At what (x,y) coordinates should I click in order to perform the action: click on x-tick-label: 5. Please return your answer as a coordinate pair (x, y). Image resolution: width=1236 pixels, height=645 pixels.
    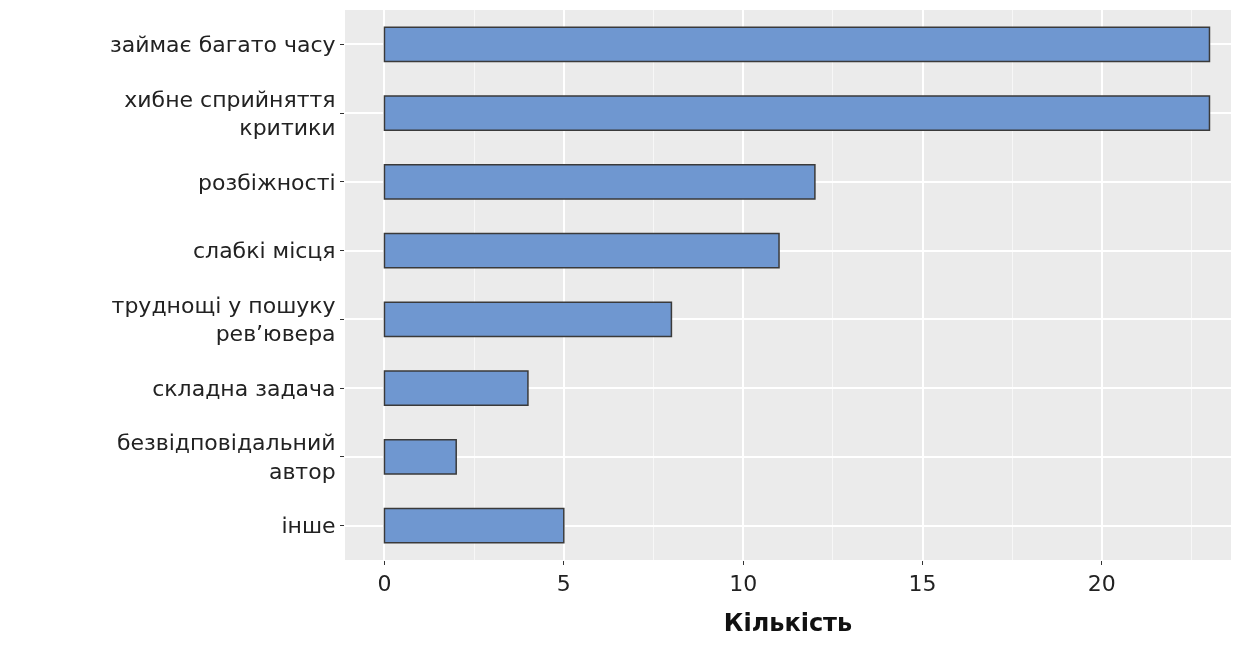
    Looking at the image, I should click on (563, 584).